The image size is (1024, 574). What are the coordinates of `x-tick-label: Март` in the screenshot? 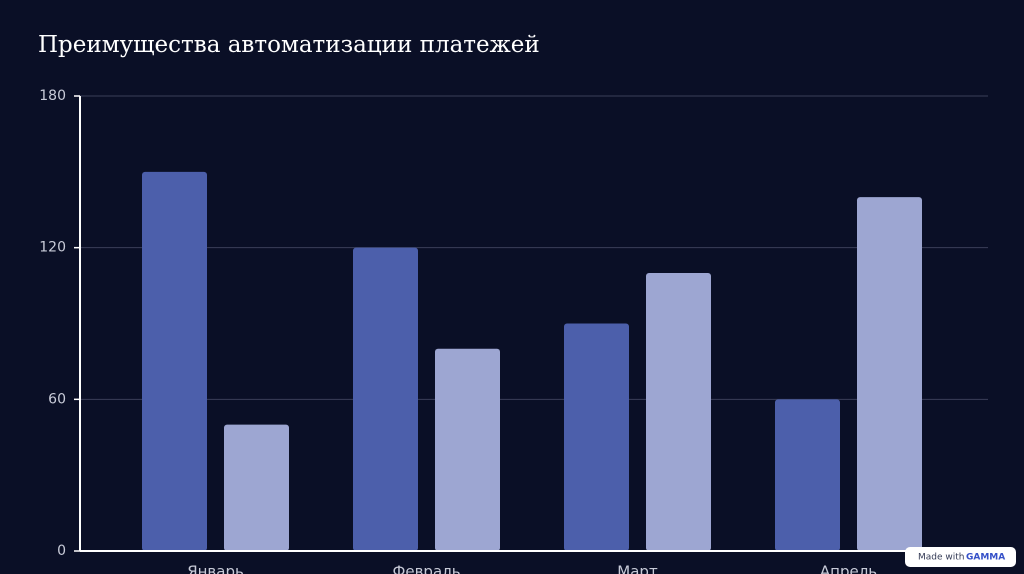 It's located at (637, 568).